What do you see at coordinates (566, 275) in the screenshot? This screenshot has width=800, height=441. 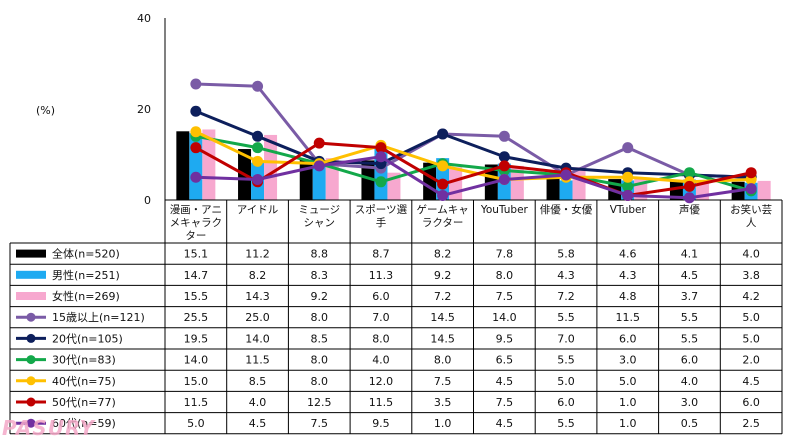 I see `table-cell-2-7: 4.3` at bounding box center [566, 275].